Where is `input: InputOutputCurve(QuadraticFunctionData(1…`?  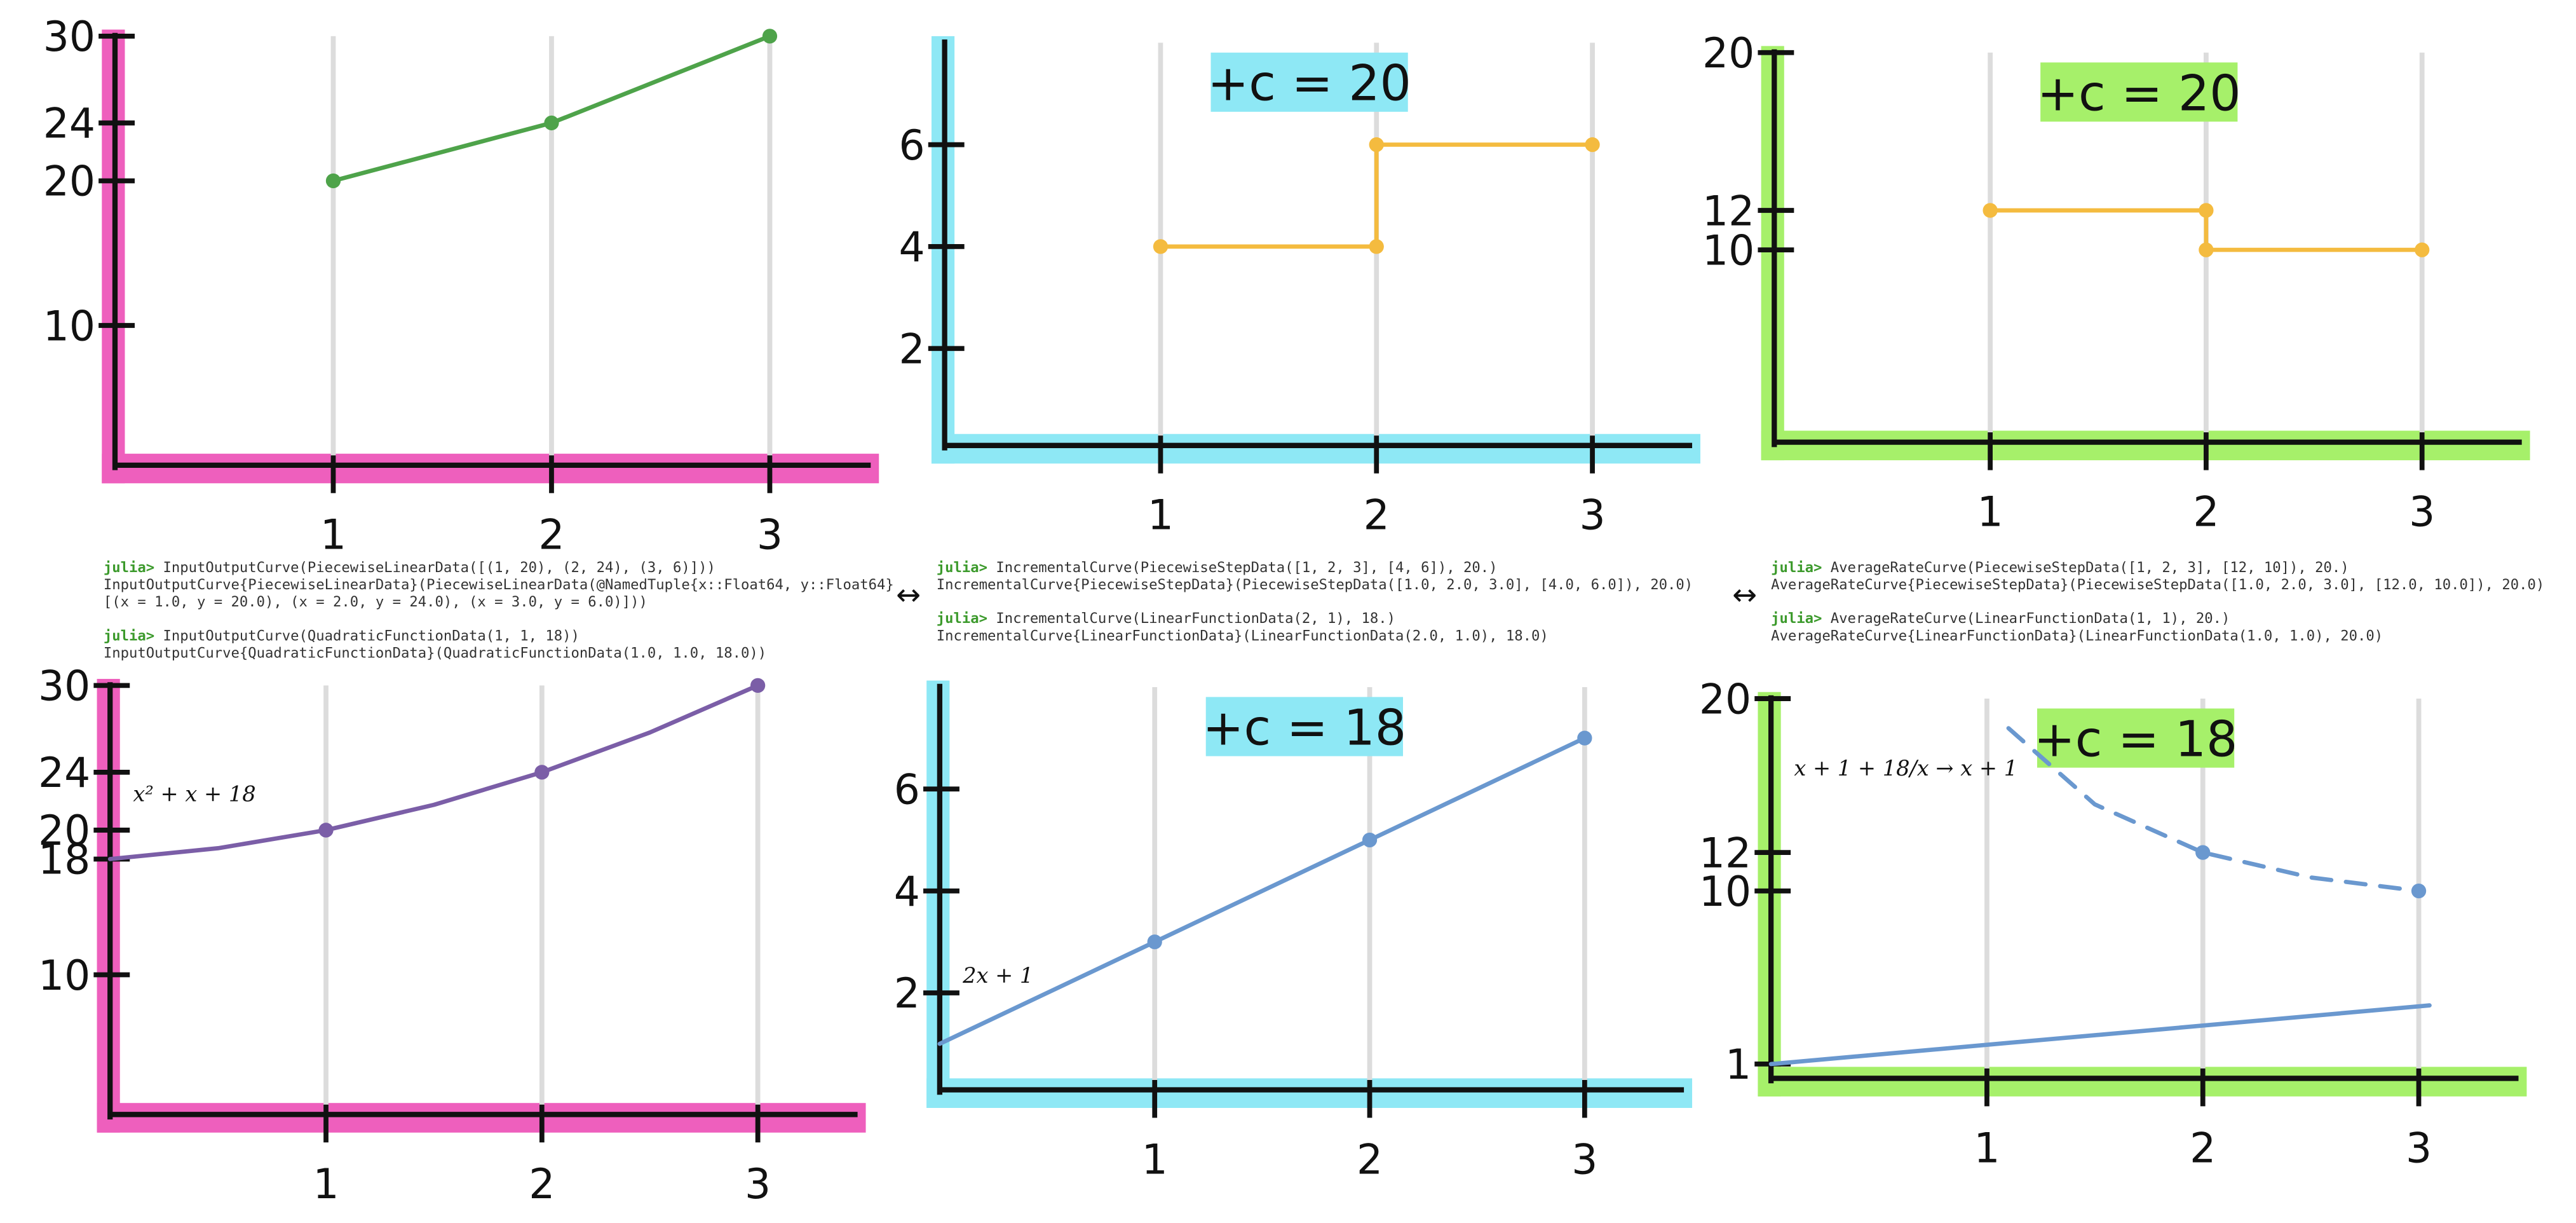 input: InputOutputCurve(QuadraticFunctionData(1… is located at coordinates (371, 636).